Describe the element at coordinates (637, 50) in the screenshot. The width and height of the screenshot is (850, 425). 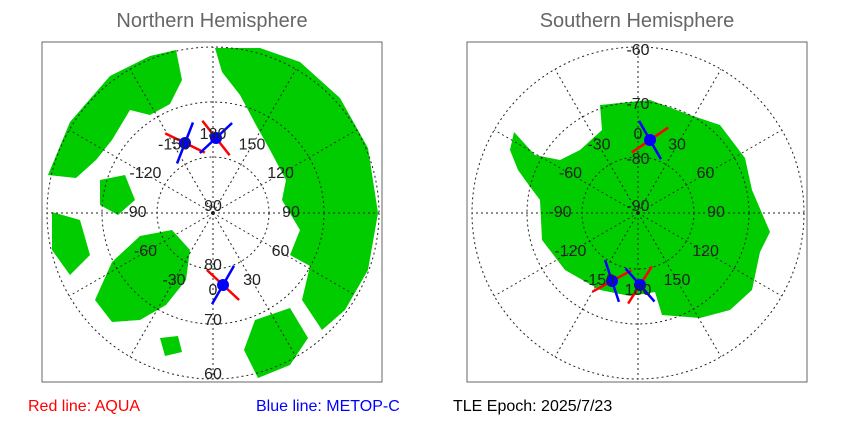
I see `latitude-label: -60` at that location.